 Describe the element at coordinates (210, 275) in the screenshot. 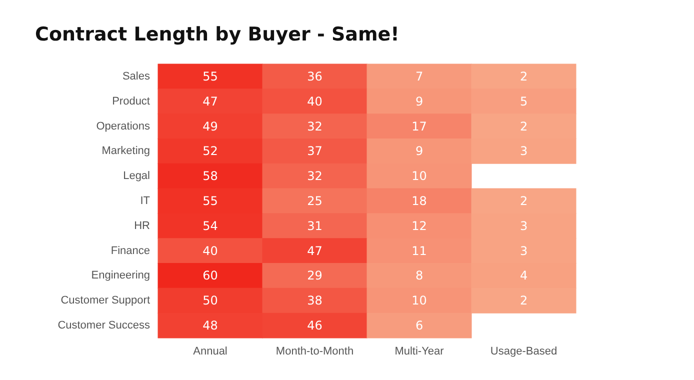

I see `data-label: 60` at that location.